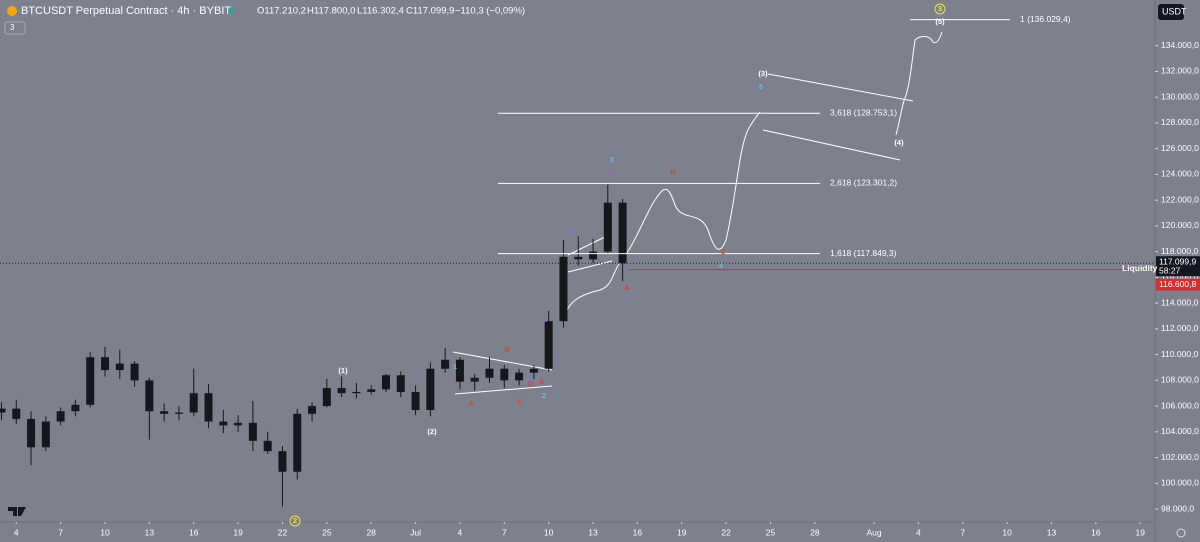 This screenshot has height=542, width=1200. I want to click on indicators-button, so click(15, 28).